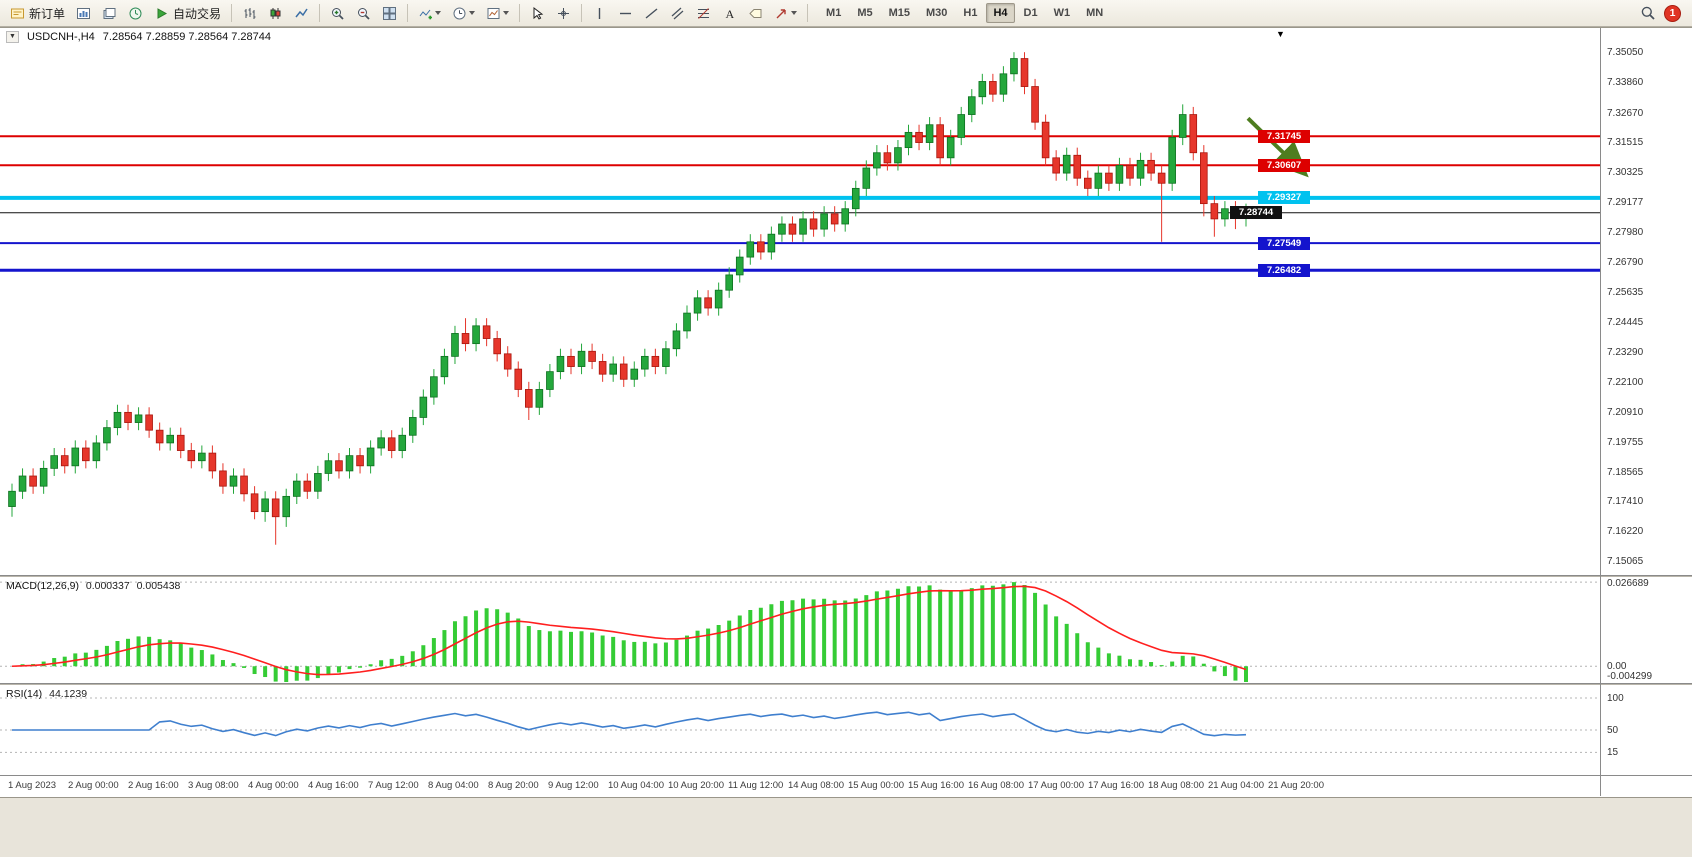 This screenshot has height=857, width=1692. What do you see at coordinates (37, 13) in the screenshot?
I see `new-order-button: 新订单` at bounding box center [37, 13].